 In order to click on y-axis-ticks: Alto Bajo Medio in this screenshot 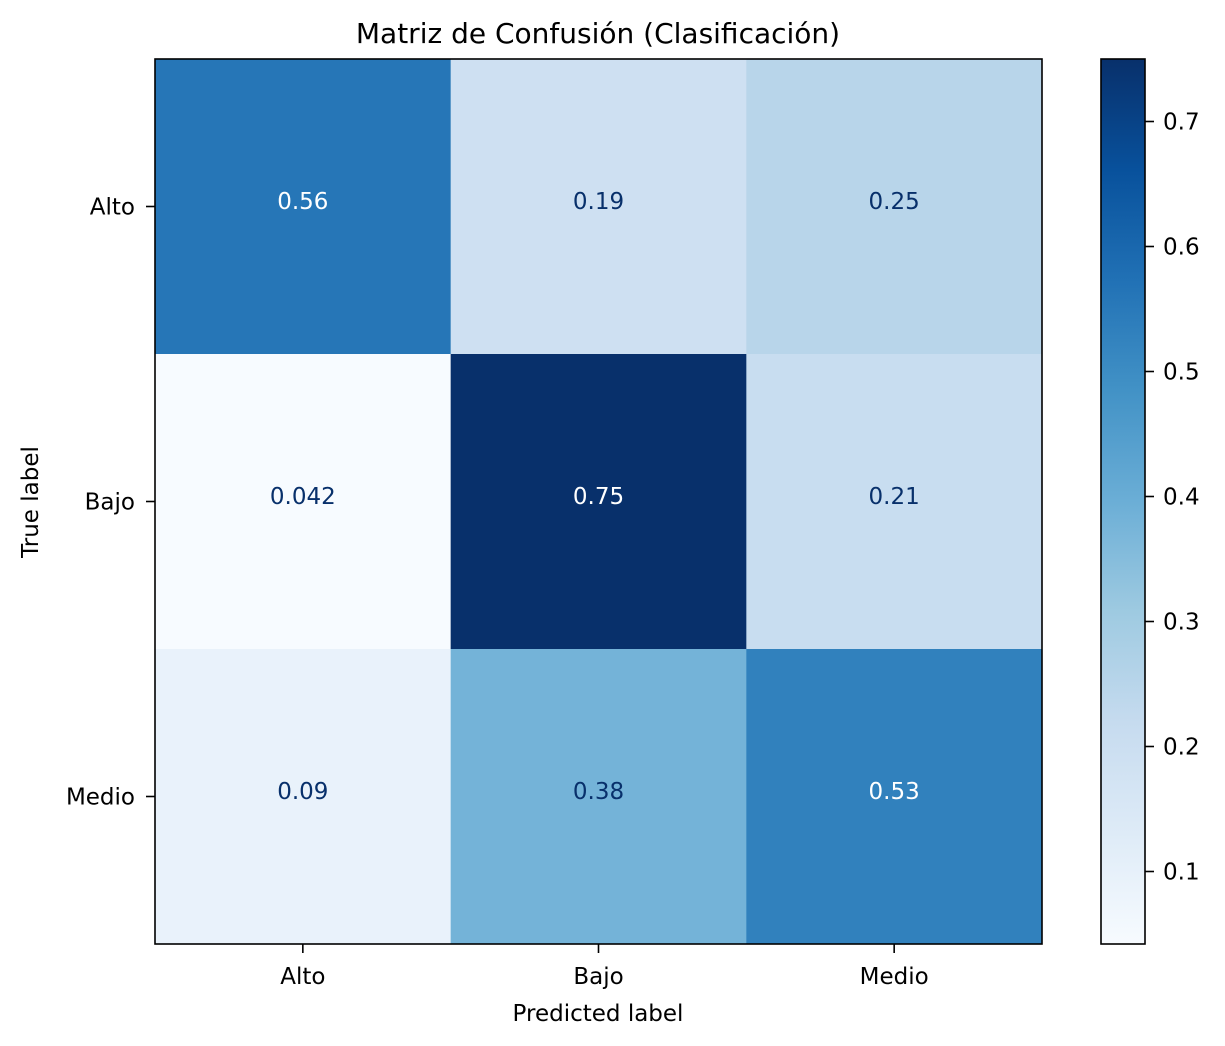, I will do `click(110, 503)`.